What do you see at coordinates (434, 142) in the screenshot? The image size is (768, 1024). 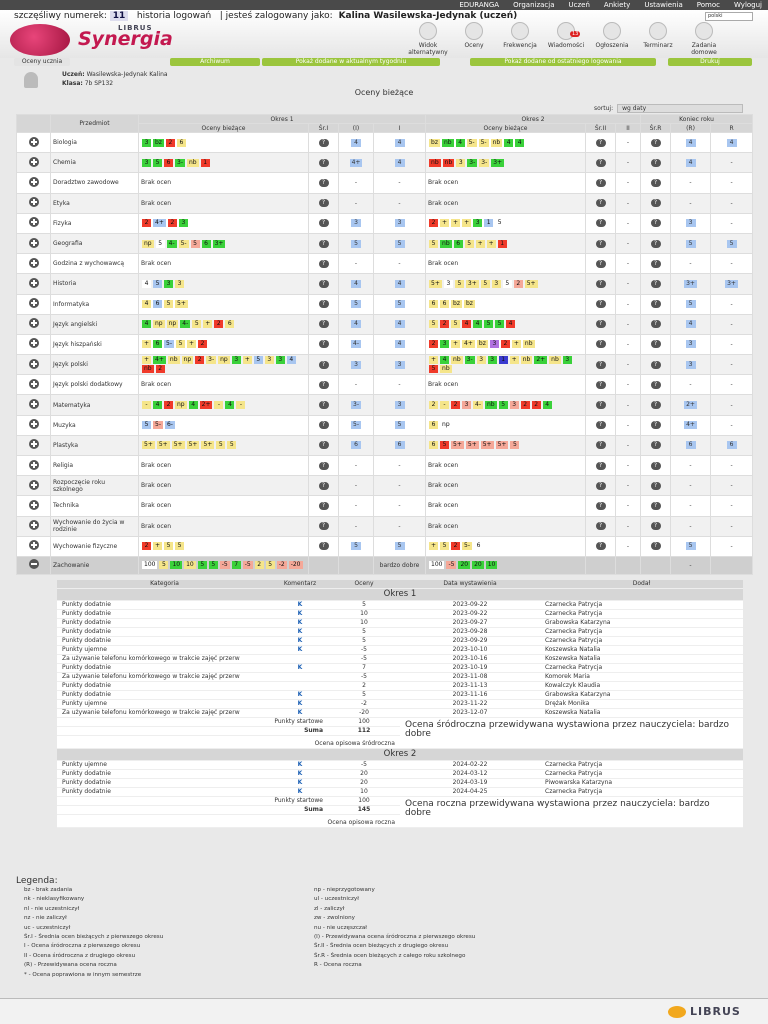 I see `grade: bz` at bounding box center [434, 142].